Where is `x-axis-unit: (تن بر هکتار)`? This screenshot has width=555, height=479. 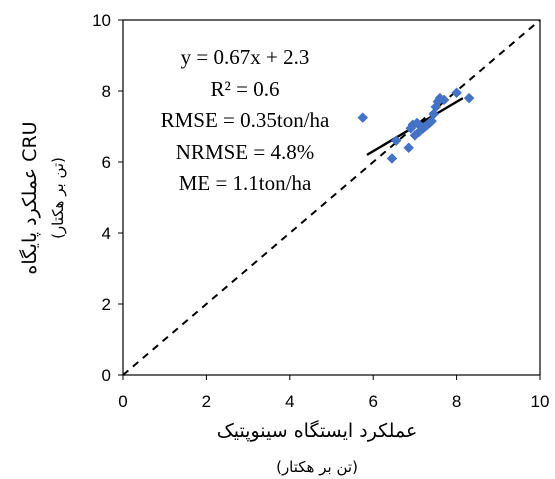 x-axis-unit: (تن بر هکتار) is located at coordinates (317, 467).